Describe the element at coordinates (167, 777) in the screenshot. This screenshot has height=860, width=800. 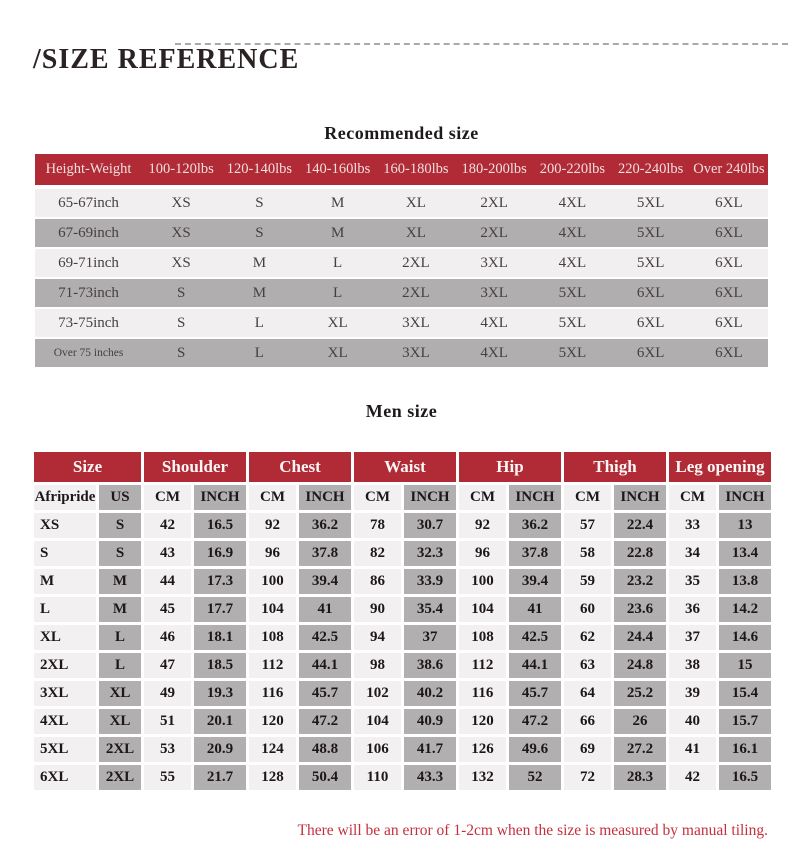
I see `men-measure-cell: 55` at that location.